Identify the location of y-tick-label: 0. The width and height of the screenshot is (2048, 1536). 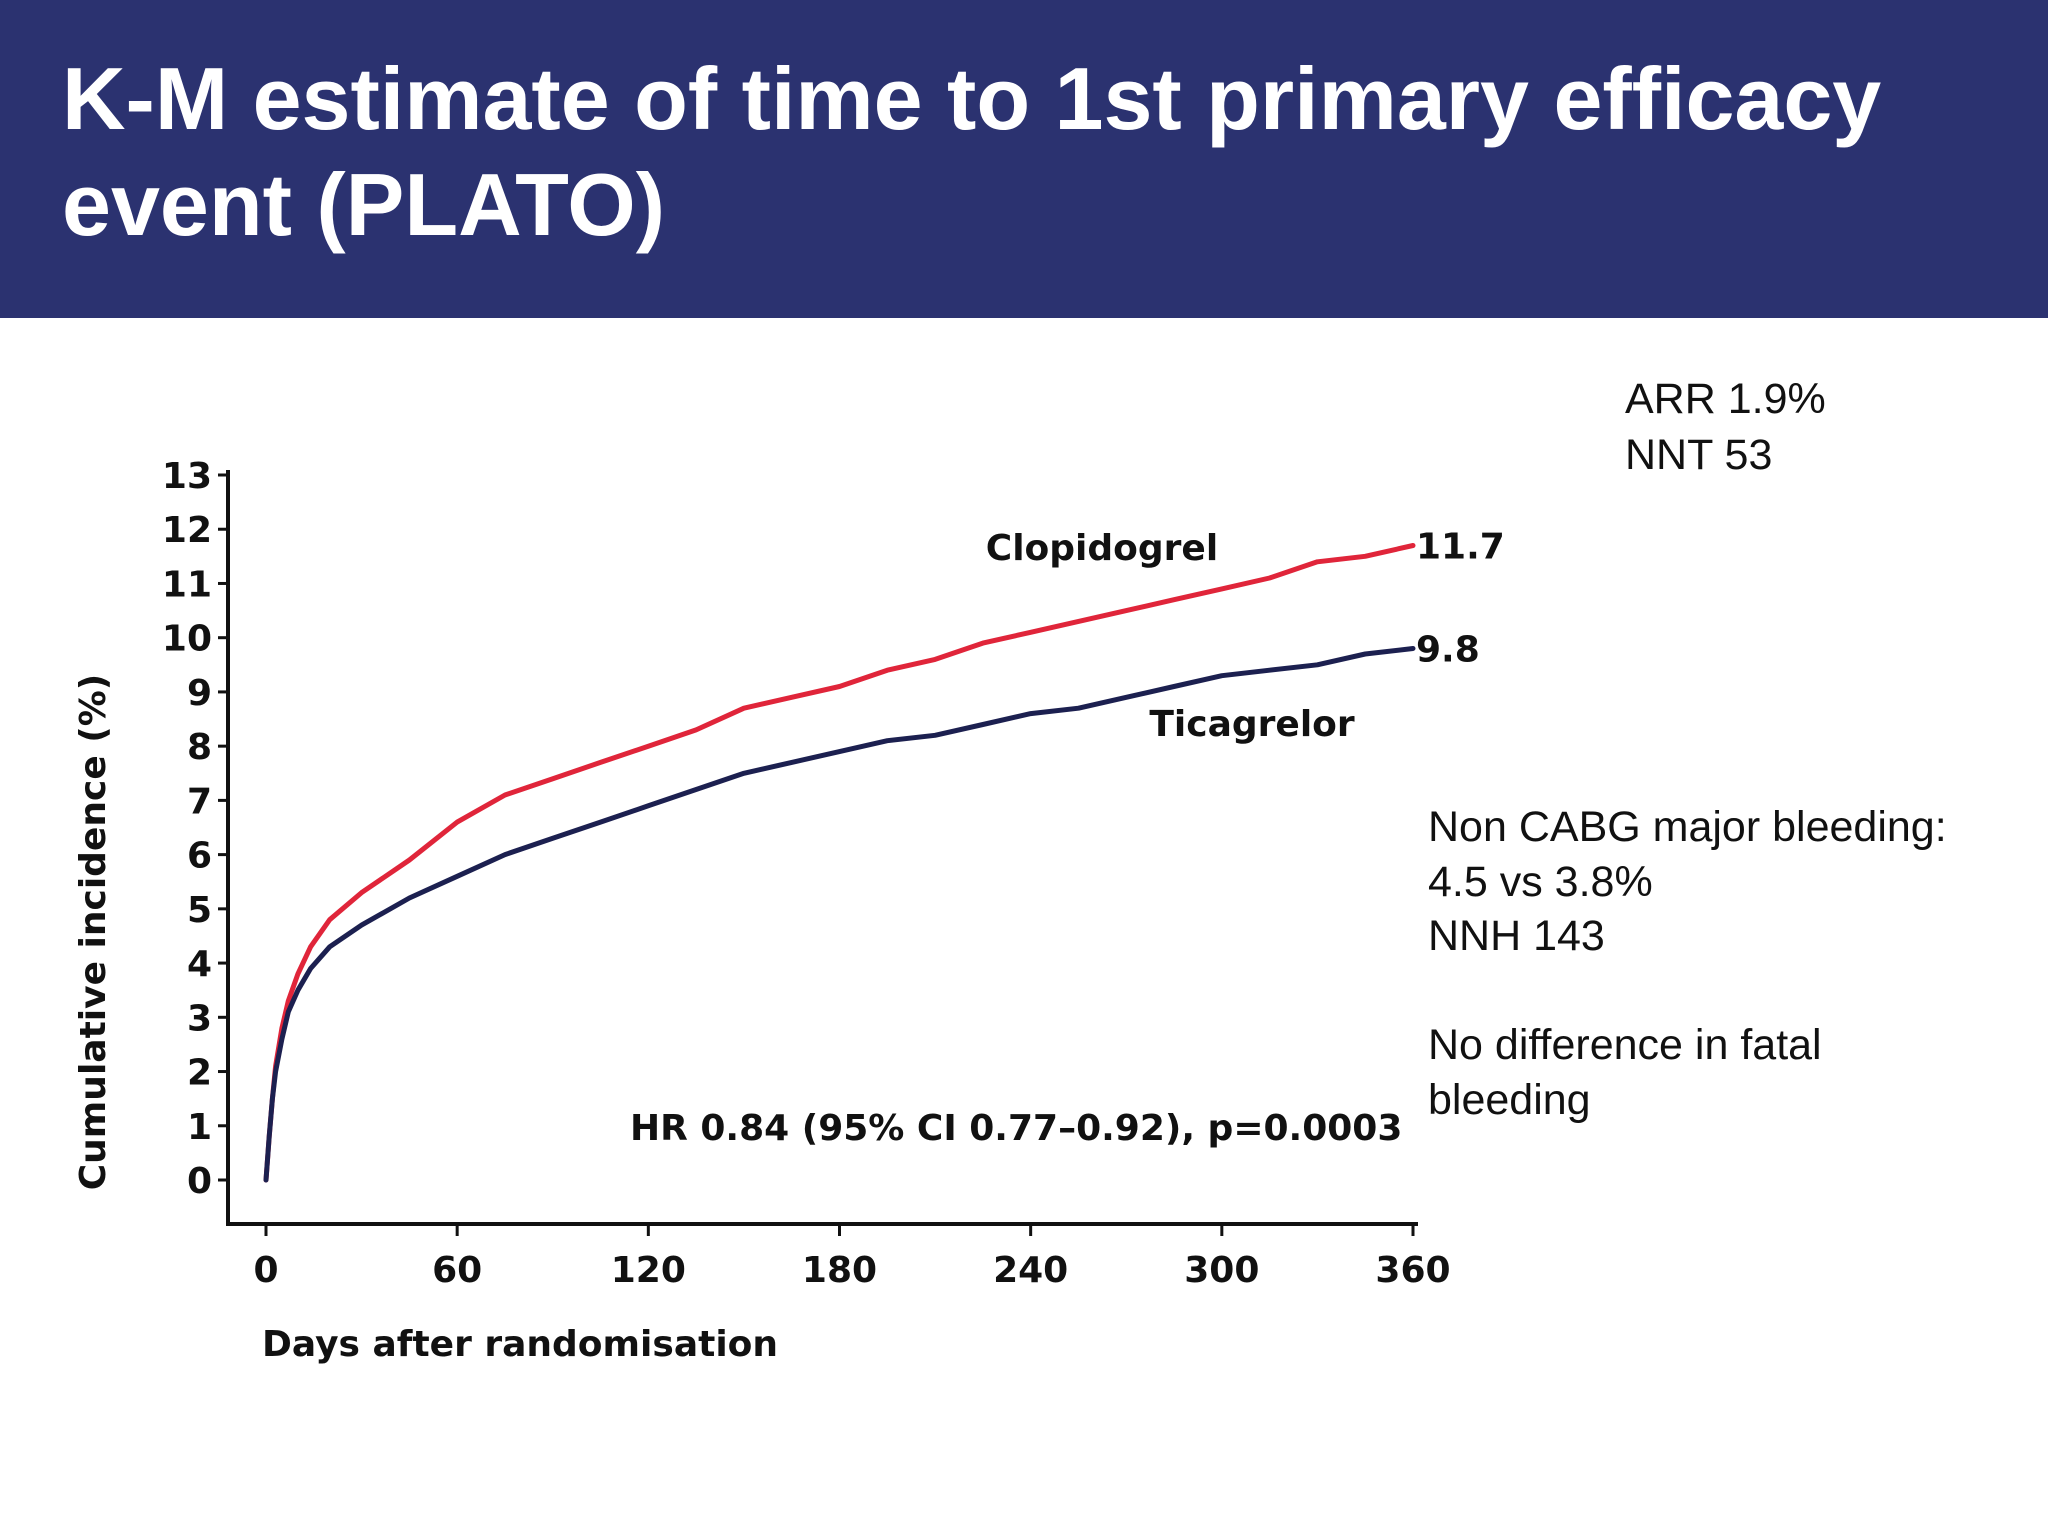
(199, 1181).